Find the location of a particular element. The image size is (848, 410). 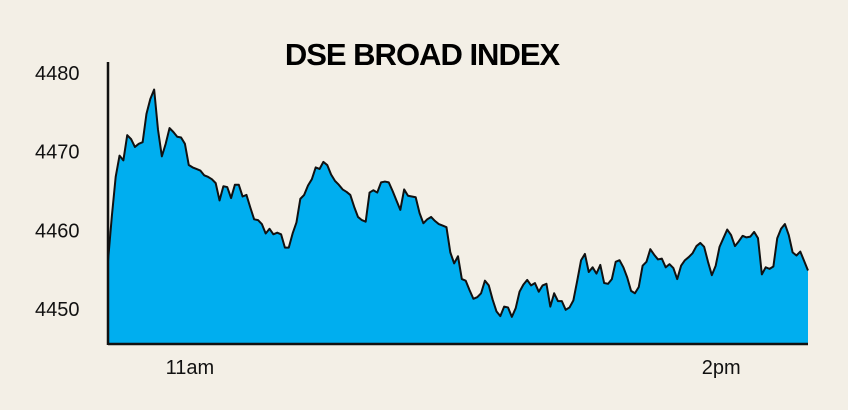

y-tick-label: 4480 is located at coordinates (57, 74).